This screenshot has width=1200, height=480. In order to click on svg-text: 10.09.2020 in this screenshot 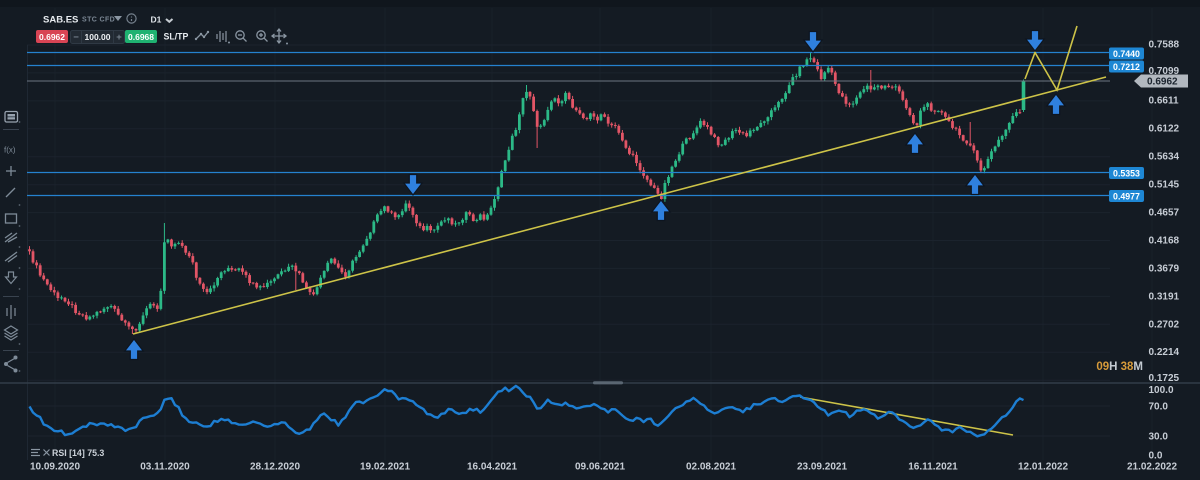, I will do `click(55, 467)`.